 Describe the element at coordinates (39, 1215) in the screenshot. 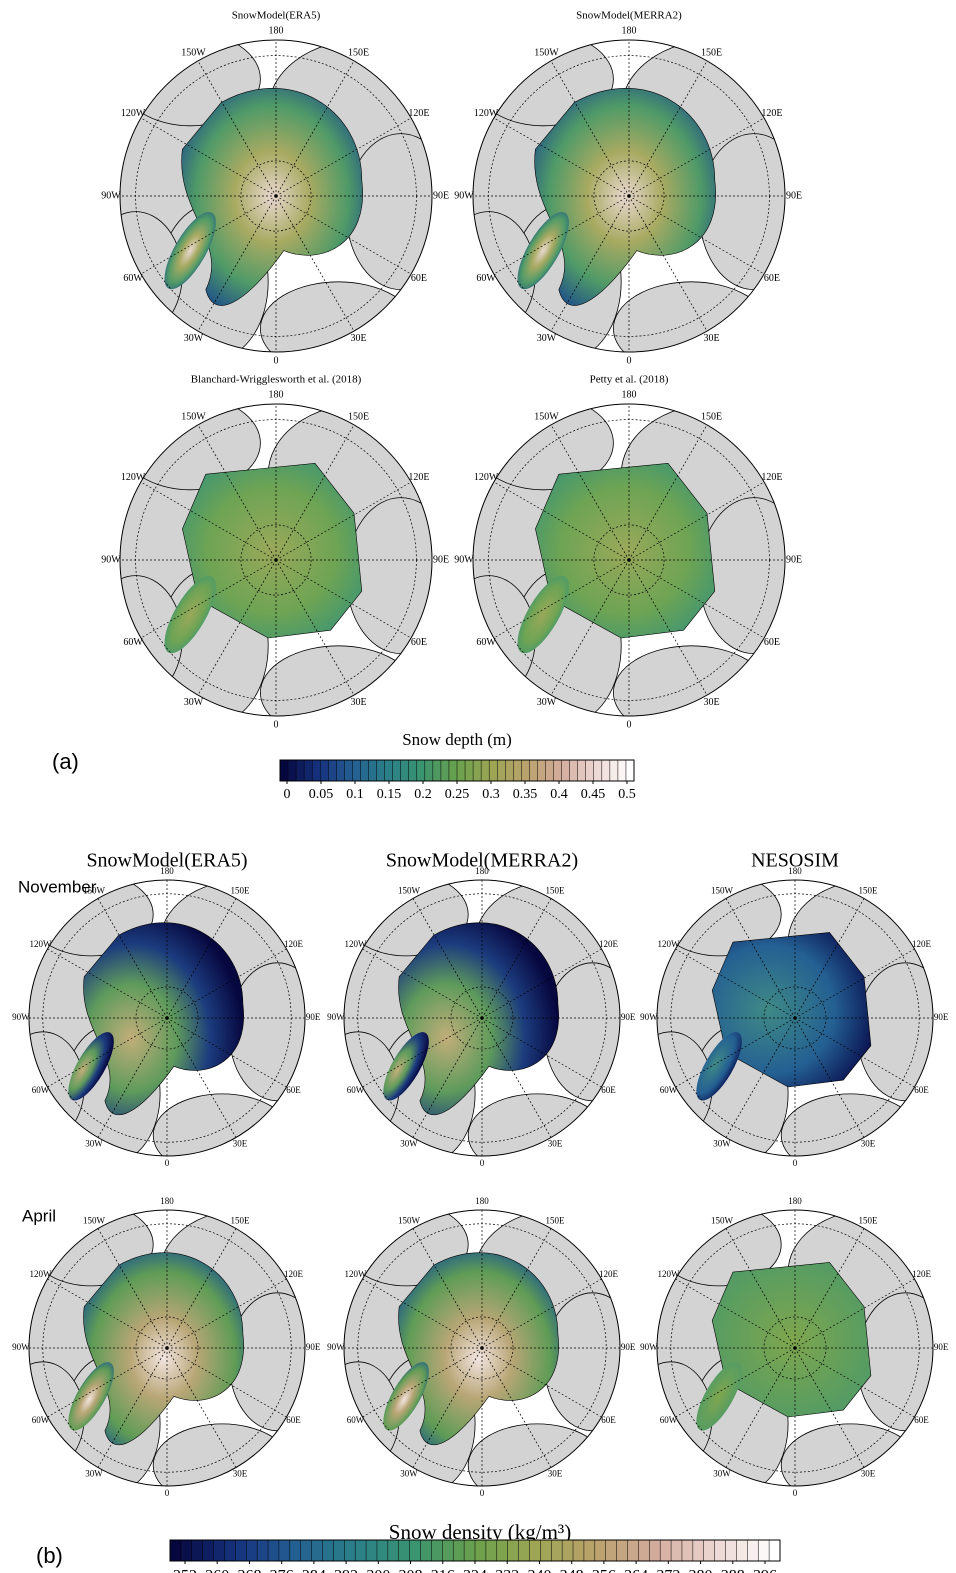

I see `row-label: April` at that location.